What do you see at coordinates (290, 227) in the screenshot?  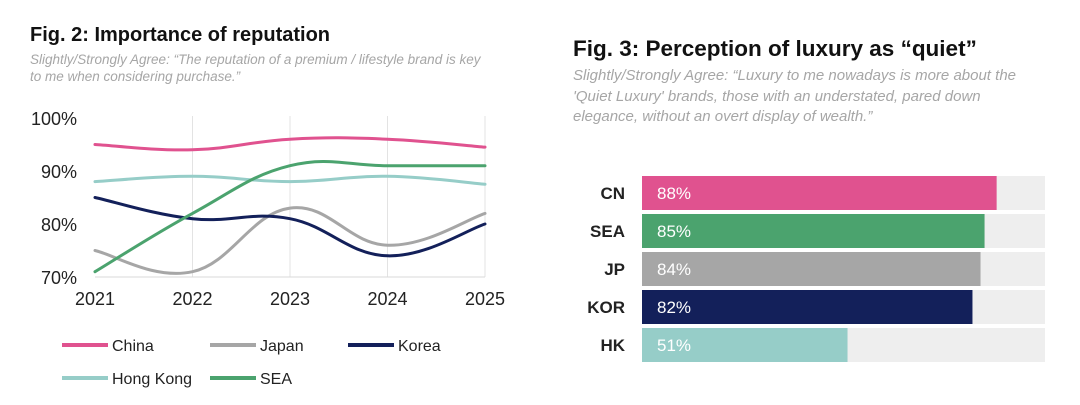 I see `series-line-korea` at bounding box center [290, 227].